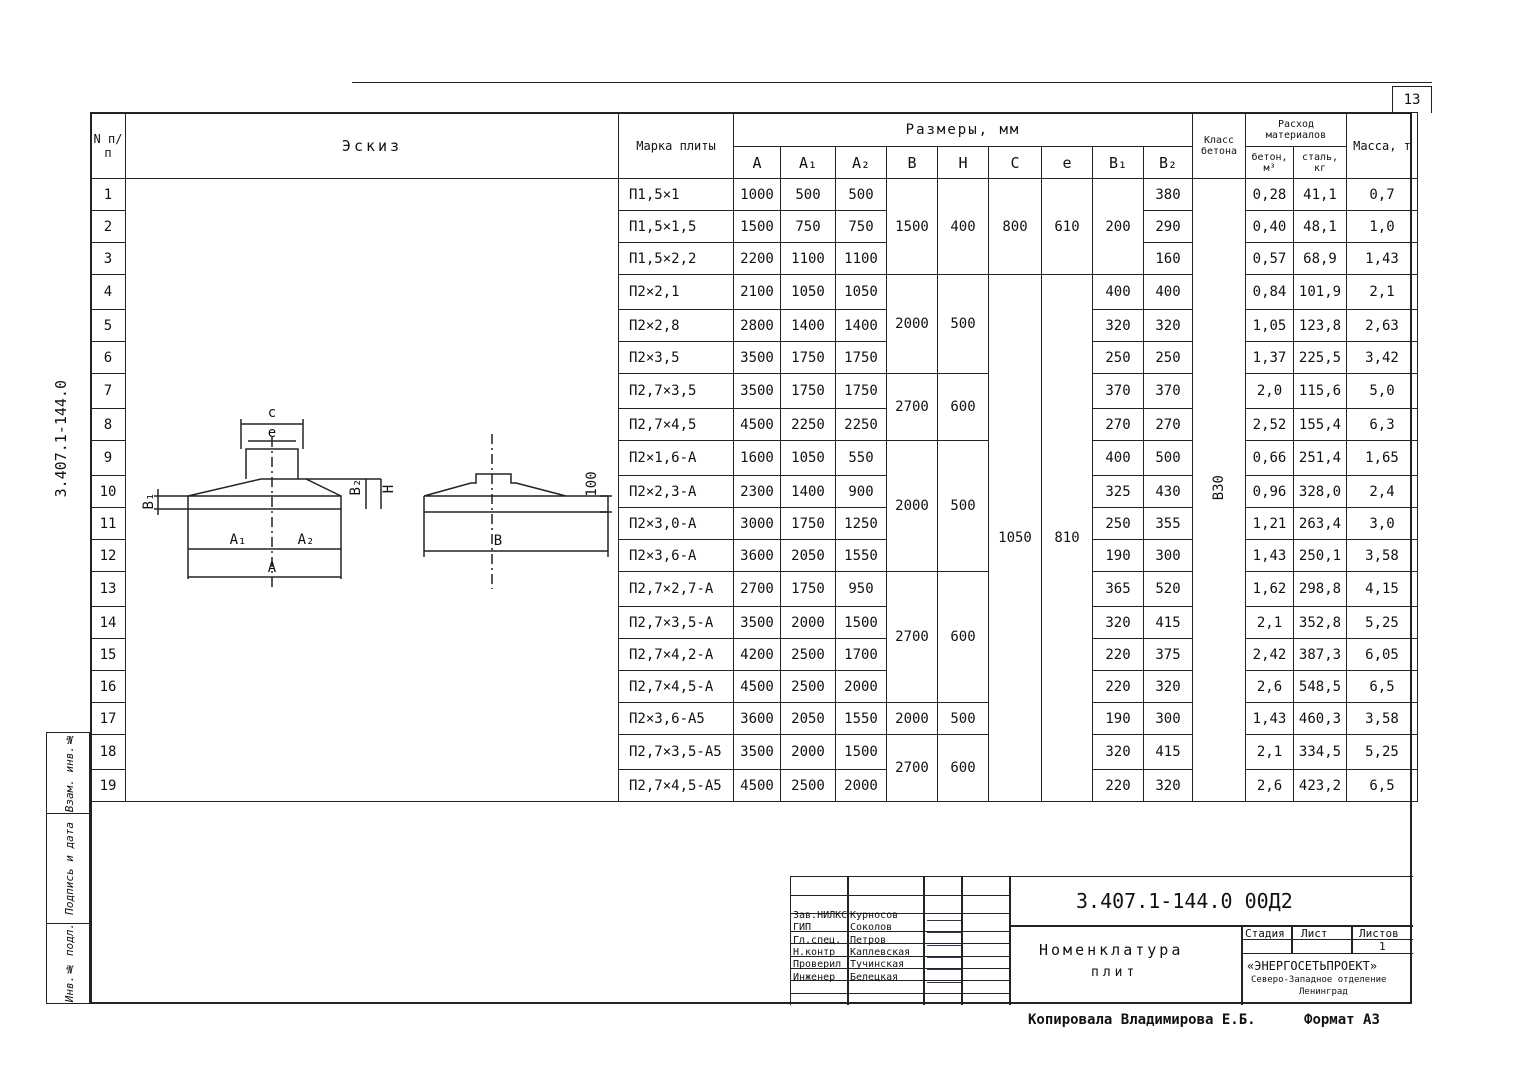  What do you see at coordinates (108, 785) in the screenshot?
I see `row-number: 19` at bounding box center [108, 785].